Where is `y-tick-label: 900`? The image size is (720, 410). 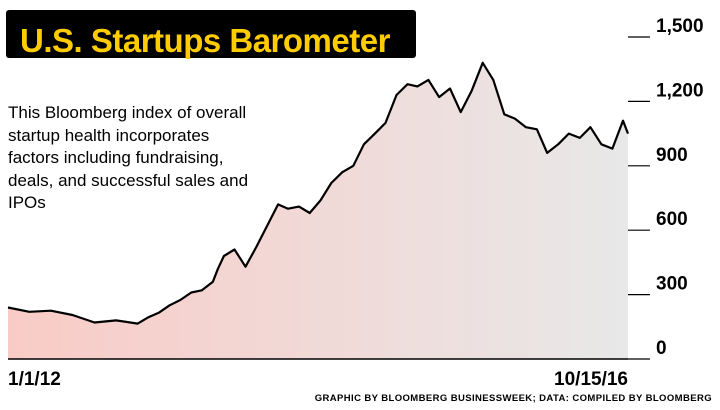
y-tick-label: 900 is located at coordinates (672, 155).